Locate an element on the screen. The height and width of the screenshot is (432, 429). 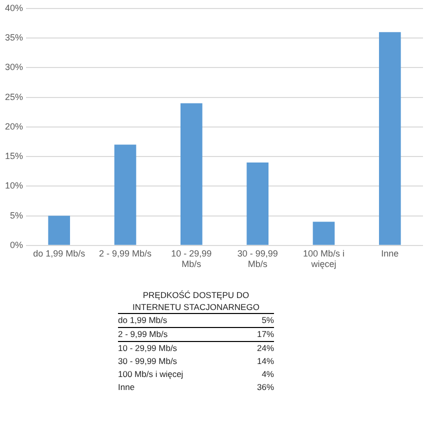
y-tick-label: 15% is located at coordinates (14, 156).